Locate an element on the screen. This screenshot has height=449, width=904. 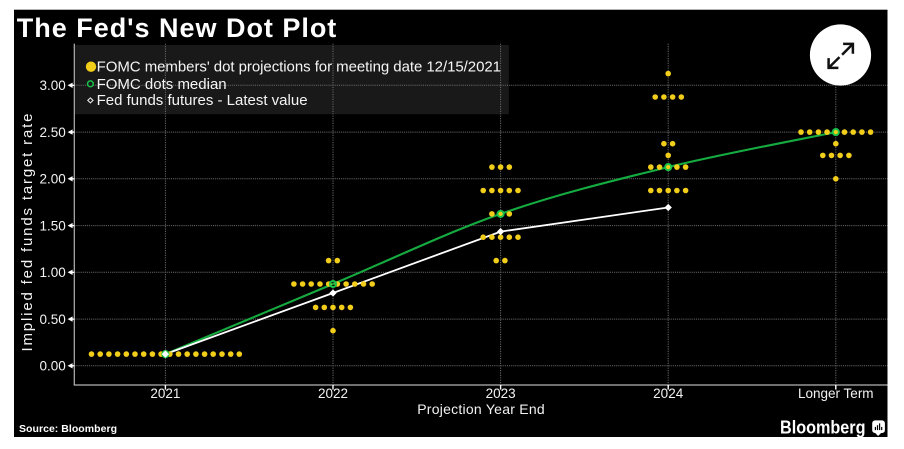
svg-text: 2024 is located at coordinates (668, 393).